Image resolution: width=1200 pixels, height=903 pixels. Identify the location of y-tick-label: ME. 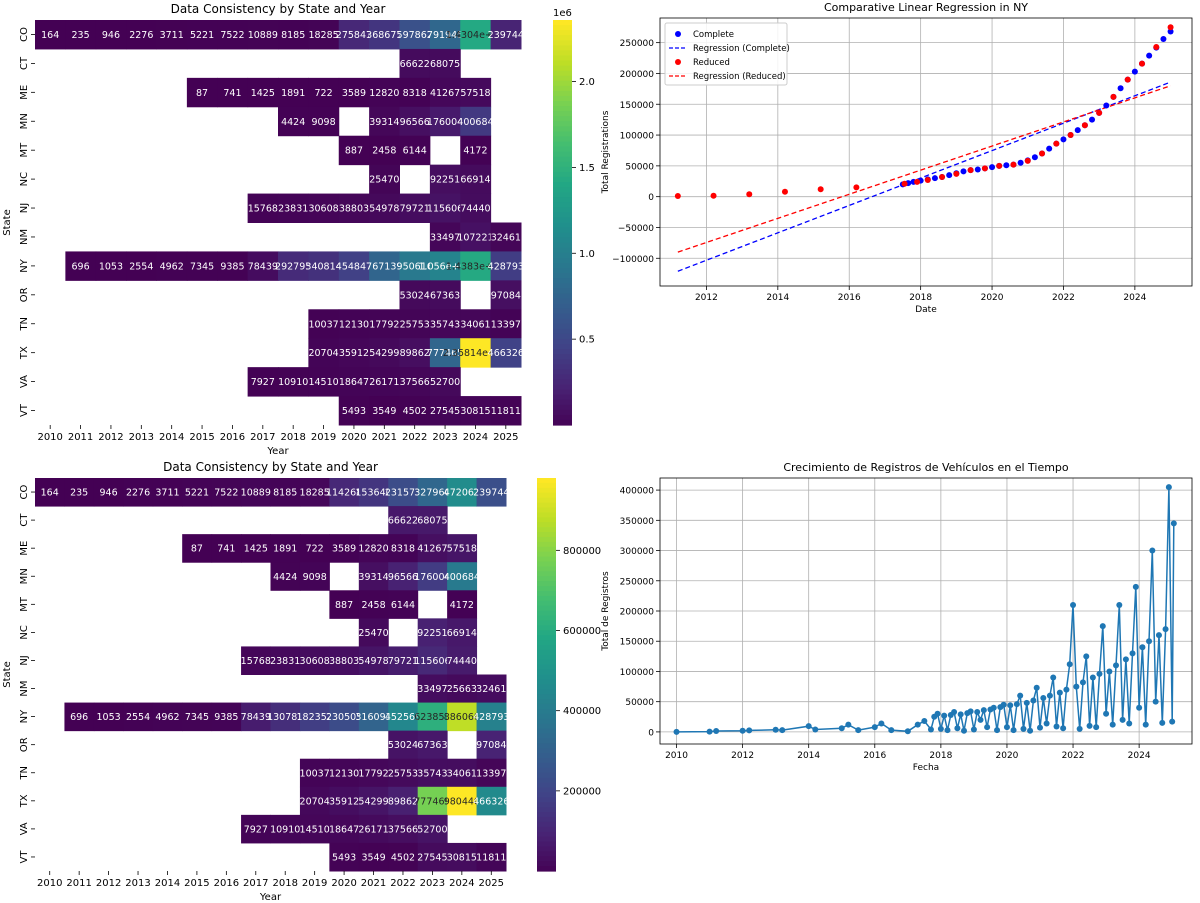
(24, 548).